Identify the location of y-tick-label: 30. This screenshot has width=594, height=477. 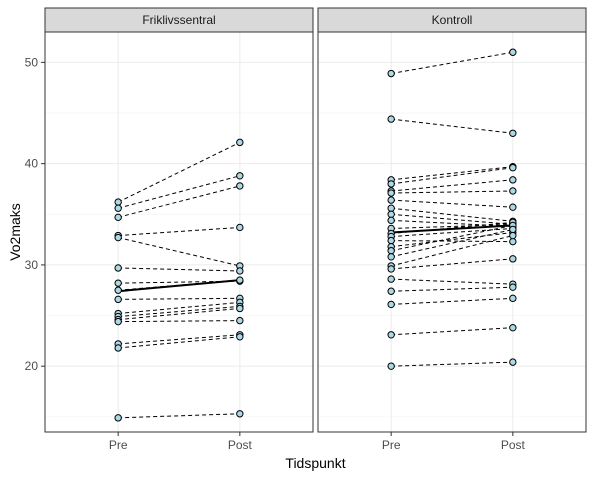
(32, 265).